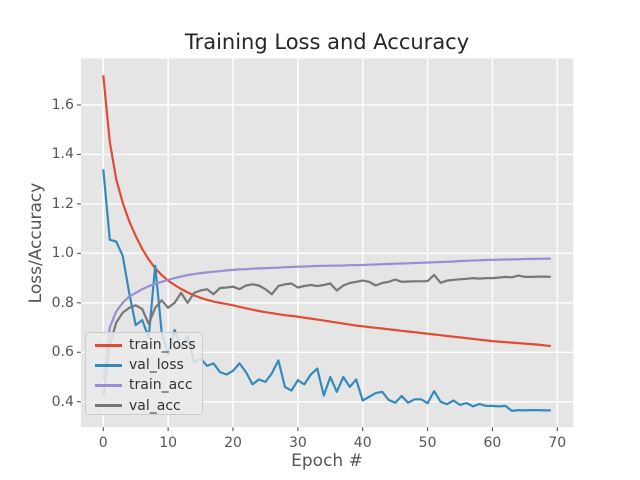 The width and height of the screenshot is (640, 480). What do you see at coordinates (108, 385) in the screenshot?
I see `train-acc-line-swatch` at bounding box center [108, 385].